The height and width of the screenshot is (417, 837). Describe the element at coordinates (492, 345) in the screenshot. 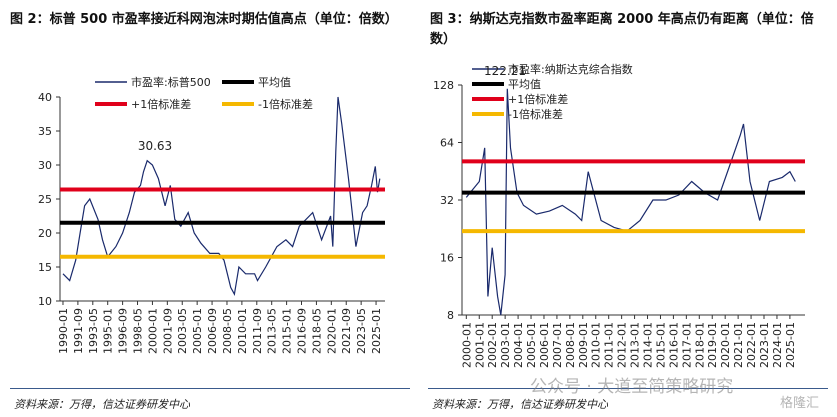

I see `x-tick-label: 2002-01` at that location.